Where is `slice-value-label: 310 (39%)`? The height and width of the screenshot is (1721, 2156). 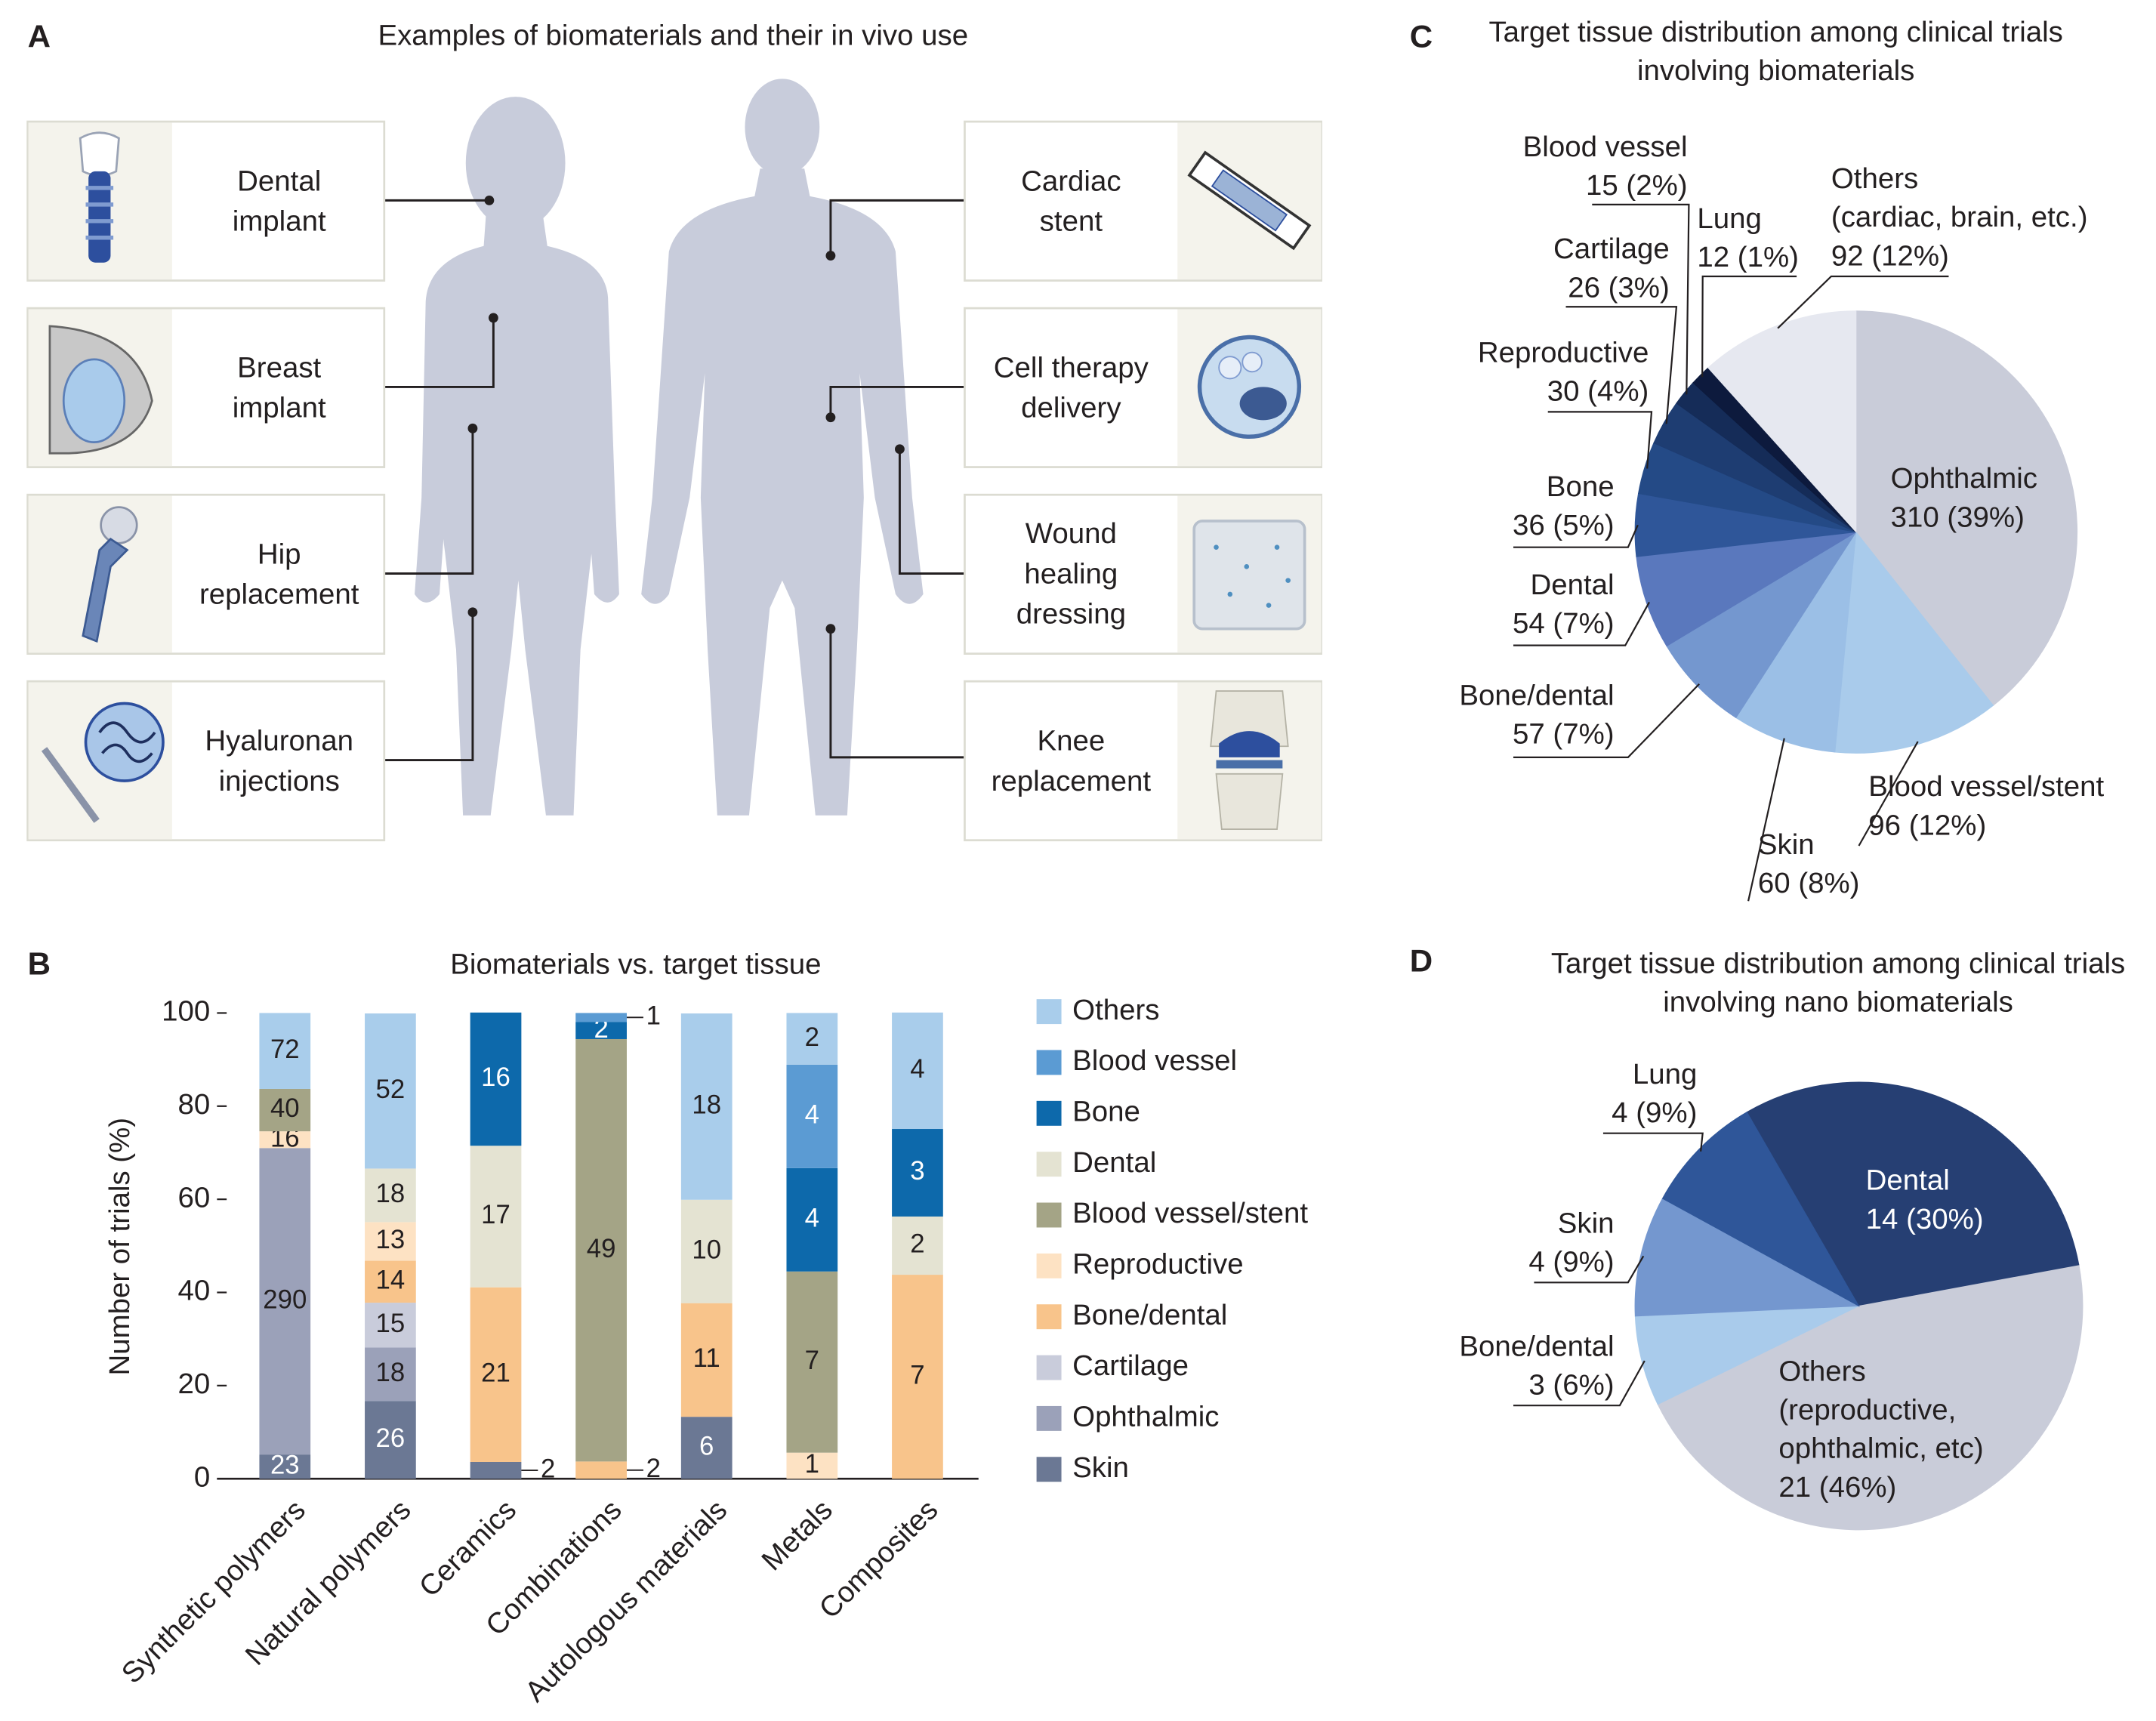 slice-value-label: 310 (39%) is located at coordinates (1957, 517).